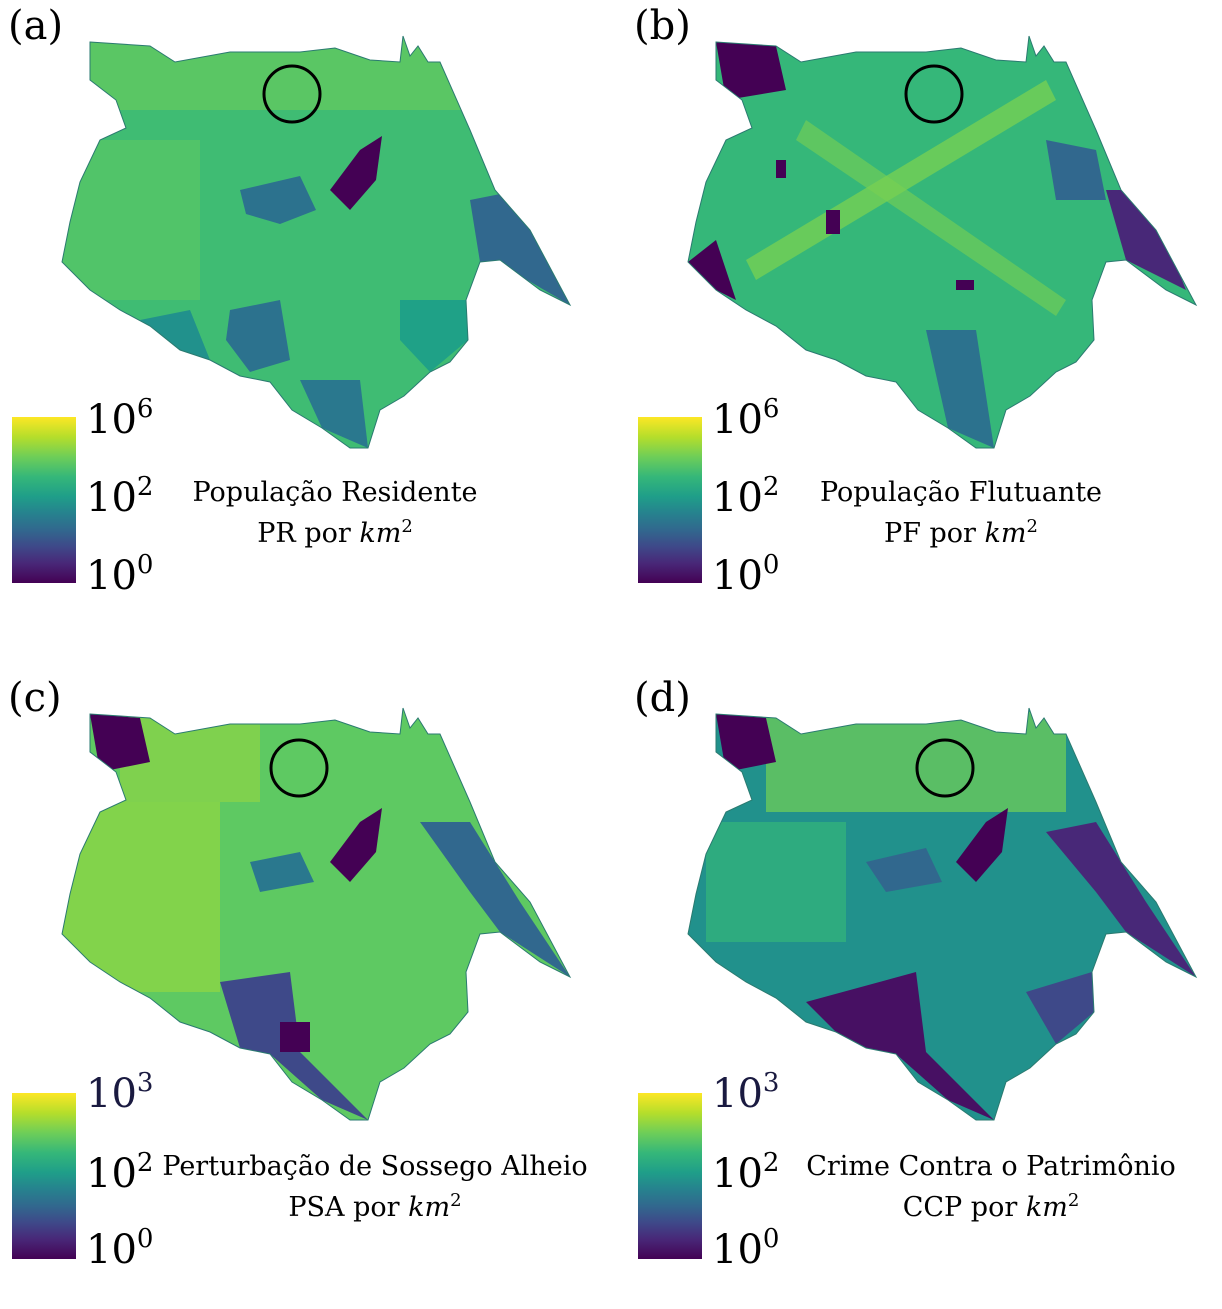 This screenshot has height=1309, width=1222. I want to click on caption-title: População Flutuante, so click(961, 492).